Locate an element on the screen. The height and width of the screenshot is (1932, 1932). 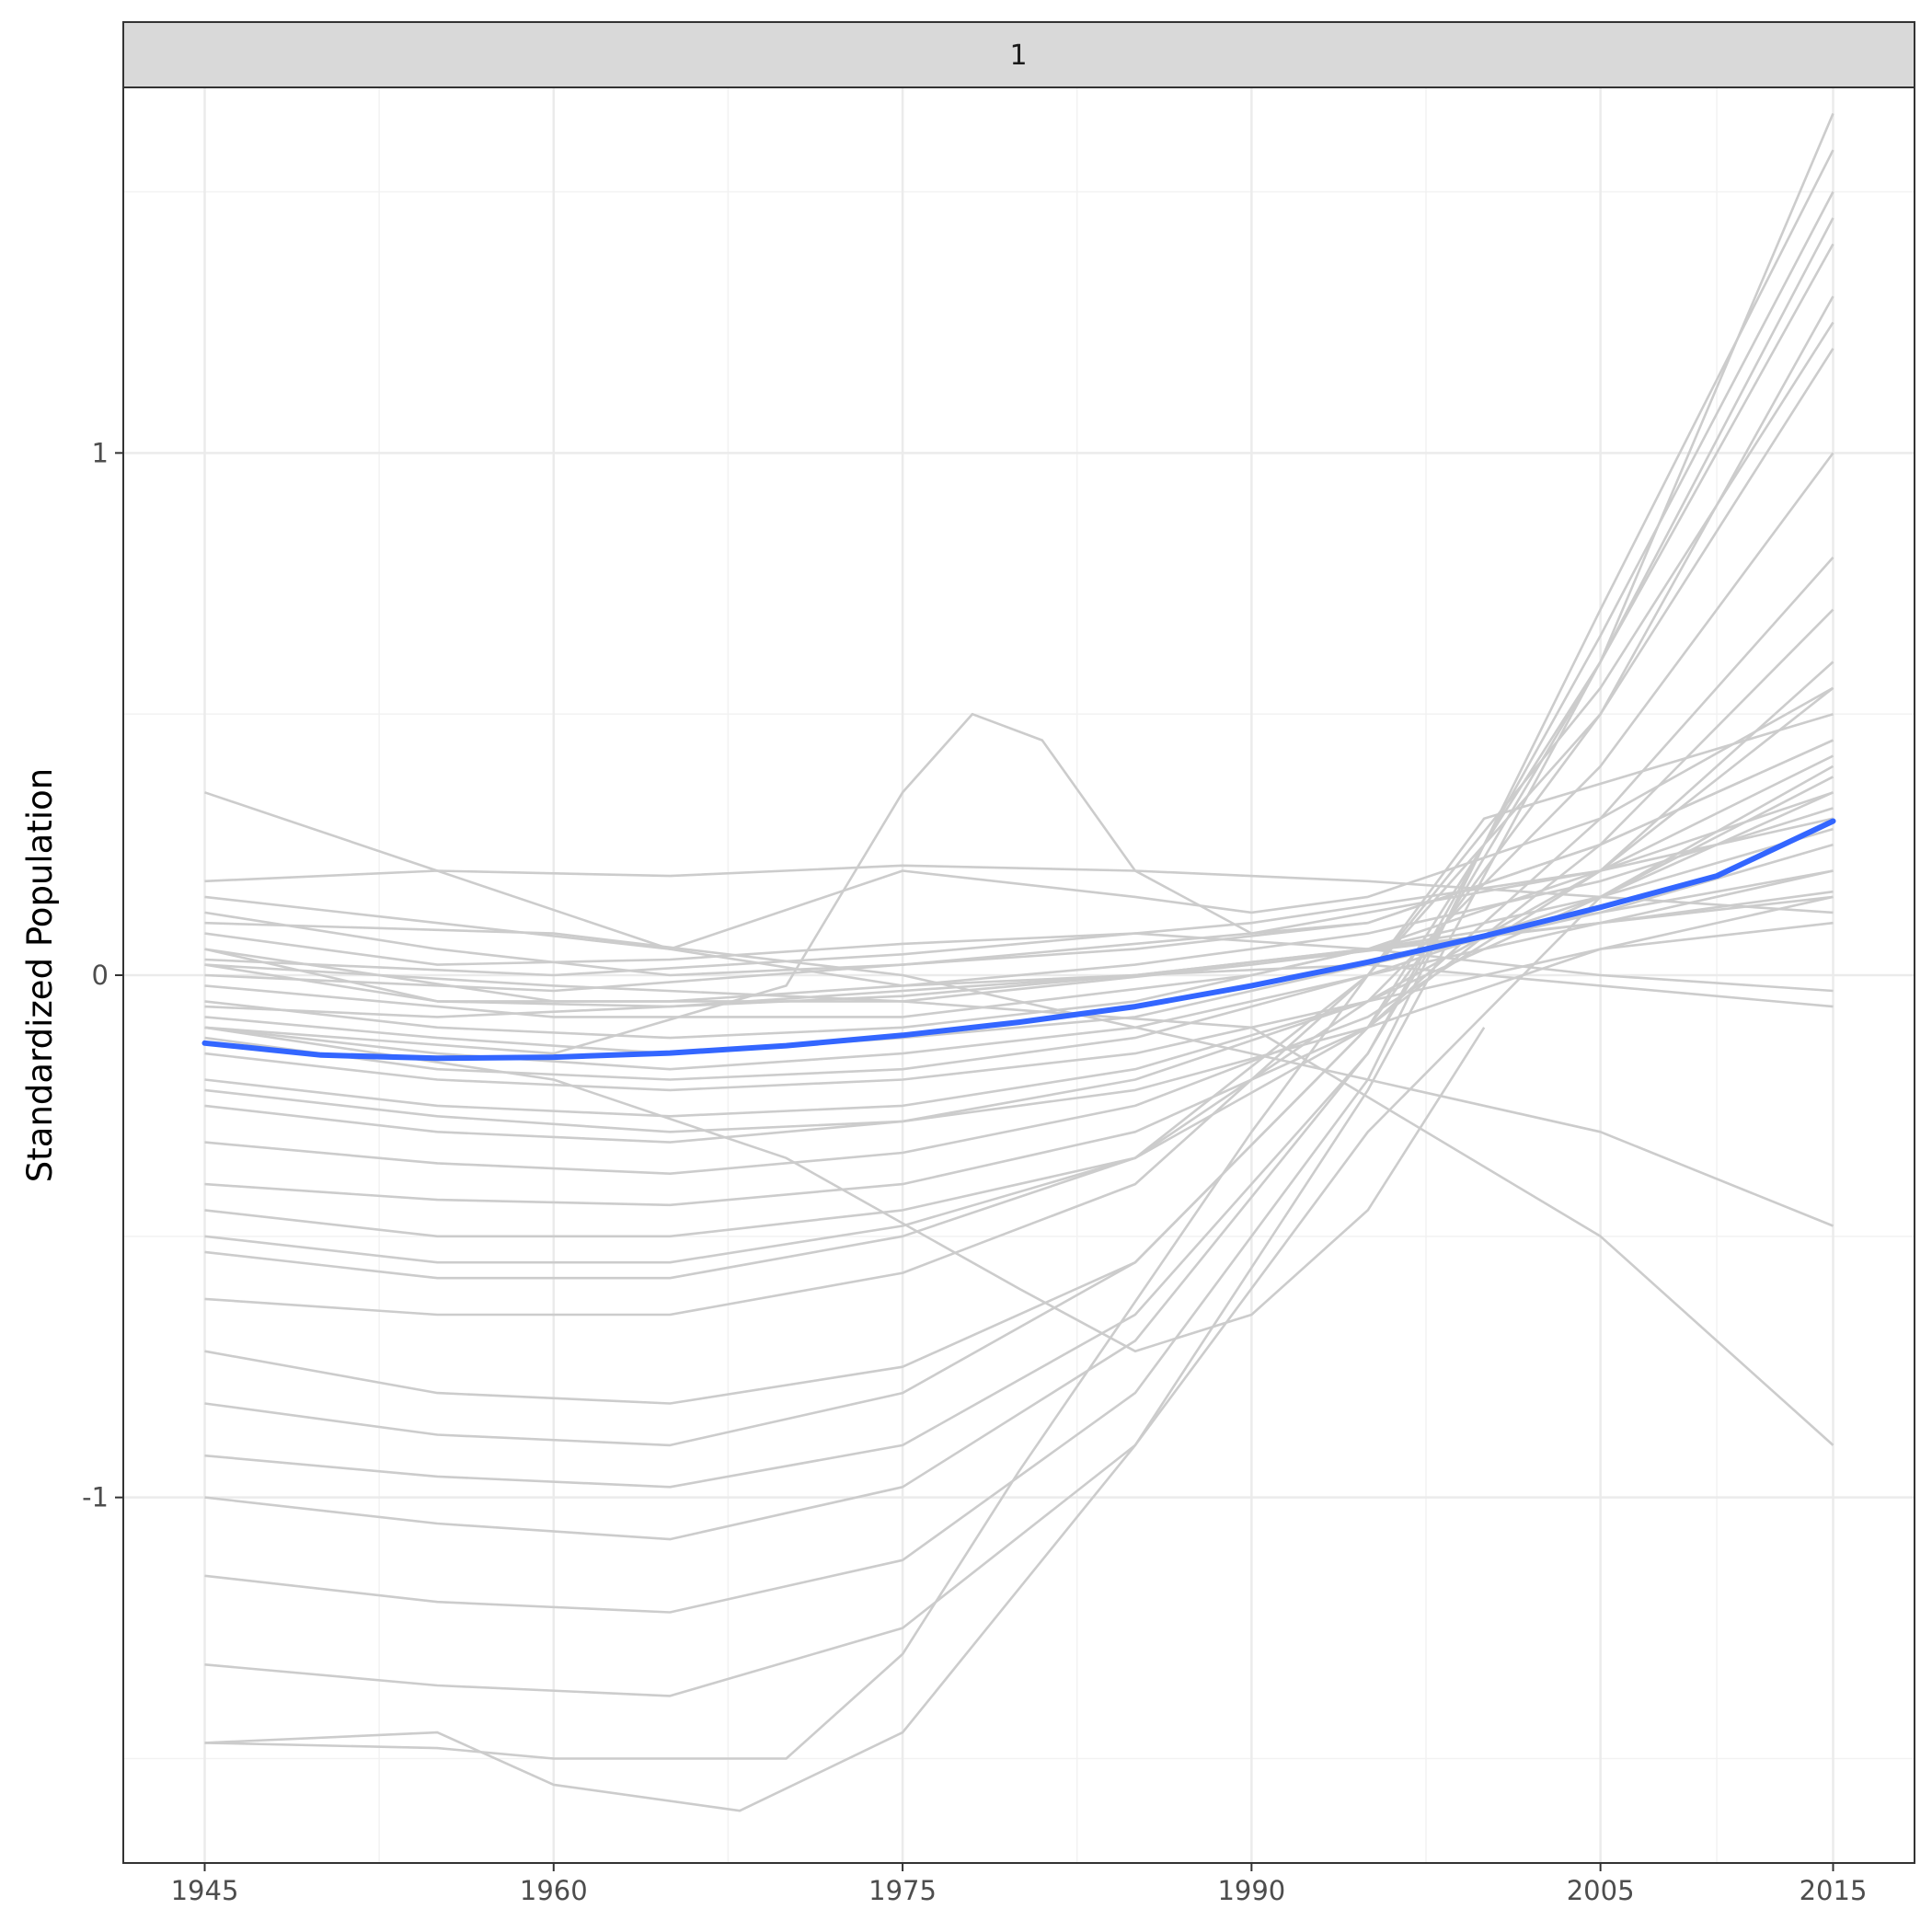
y-tick-label: 0 is located at coordinates (100, 975).